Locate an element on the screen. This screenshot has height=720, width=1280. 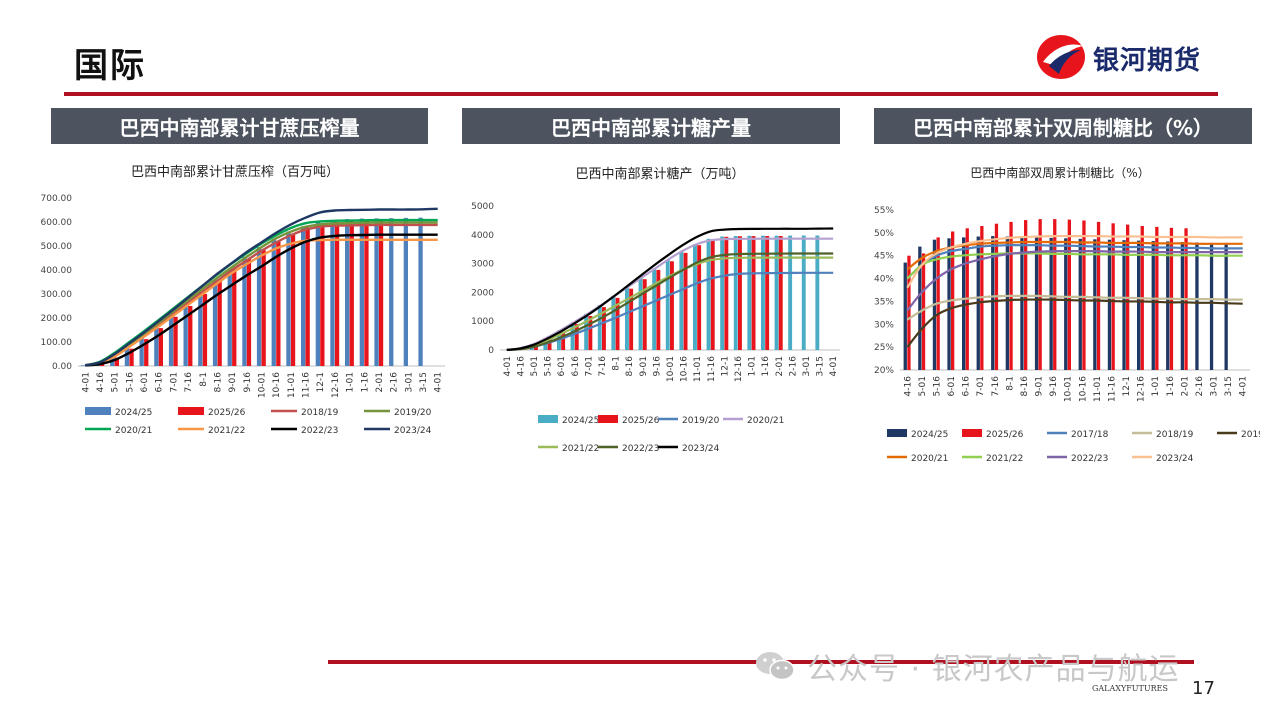
x-tick-label: 6-01 is located at coordinates (145, 382).